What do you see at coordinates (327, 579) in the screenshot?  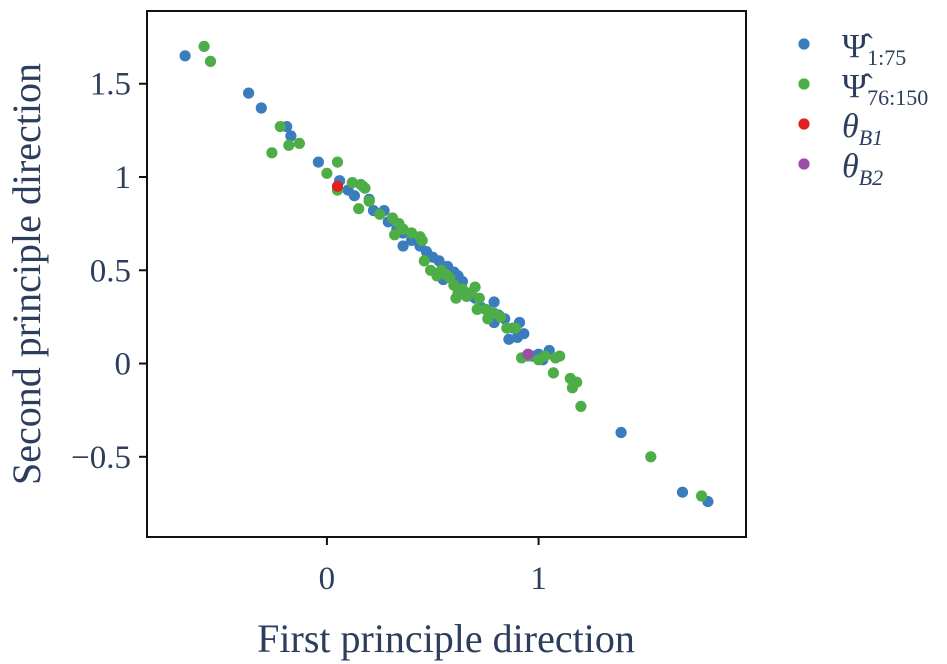 I see `x-tick-label: 0` at bounding box center [327, 579].